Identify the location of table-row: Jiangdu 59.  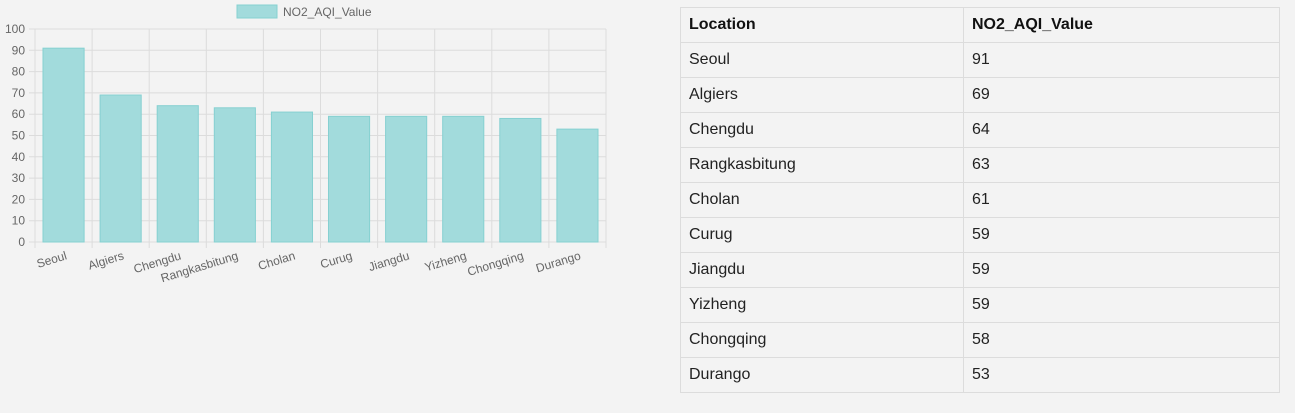
(980, 270).